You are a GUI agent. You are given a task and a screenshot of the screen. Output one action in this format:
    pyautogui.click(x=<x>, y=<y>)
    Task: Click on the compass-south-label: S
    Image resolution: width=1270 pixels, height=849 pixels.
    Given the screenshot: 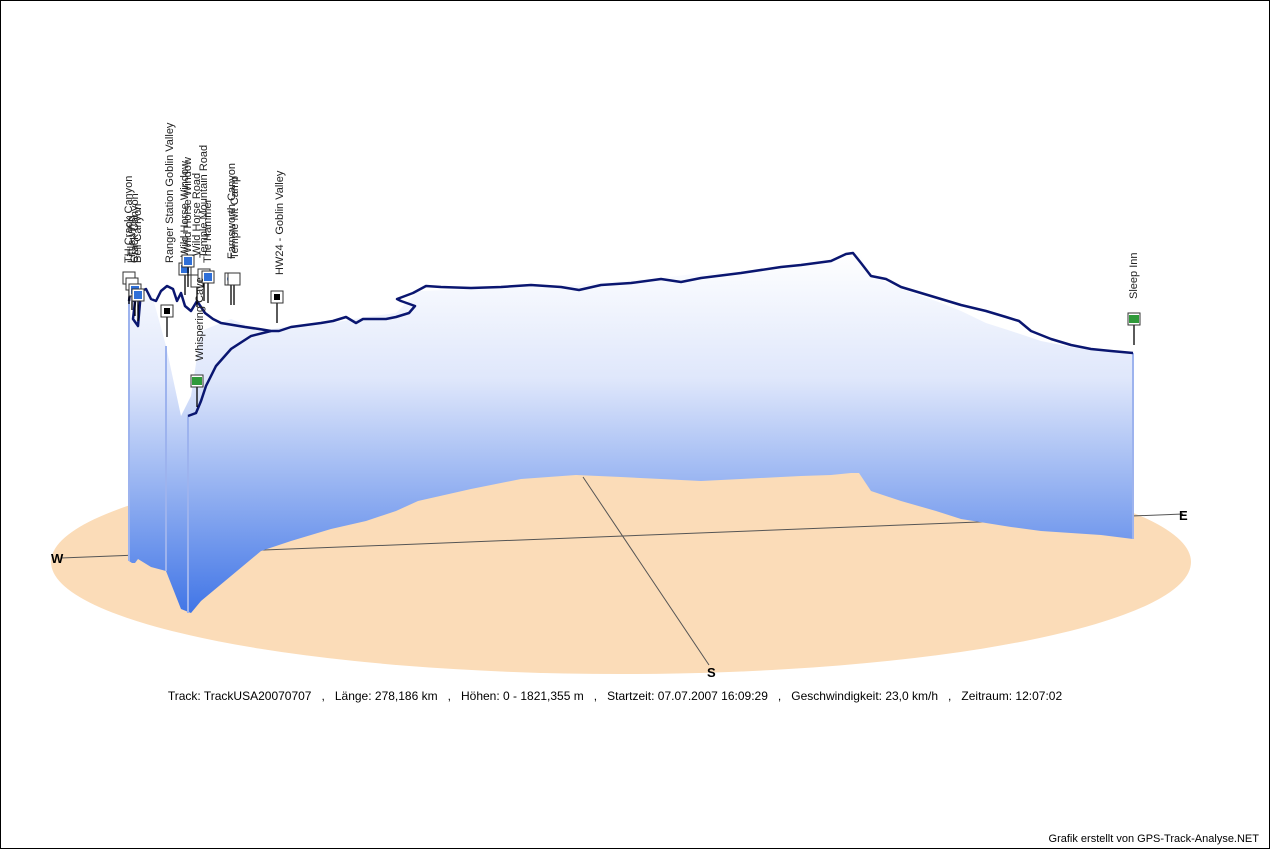 What is the action you would take?
    pyautogui.click(x=711, y=672)
    